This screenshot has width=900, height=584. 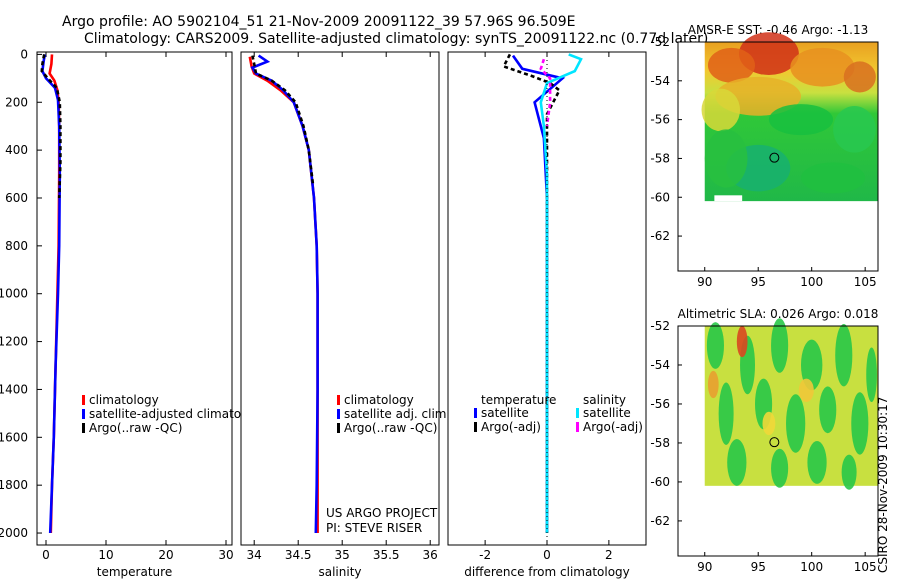 I want to click on temperature-legend-label: satellite-adjusted climatology, so click(x=178, y=414).